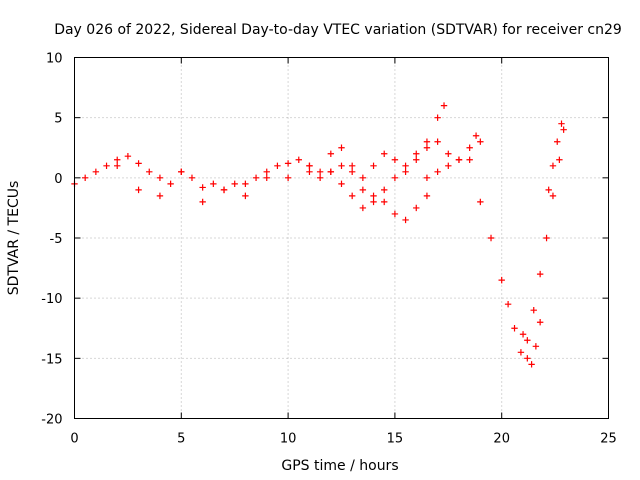 This screenshot has height=480, width=640. I want to click on x-tick-label: 5, so click(181, 439).